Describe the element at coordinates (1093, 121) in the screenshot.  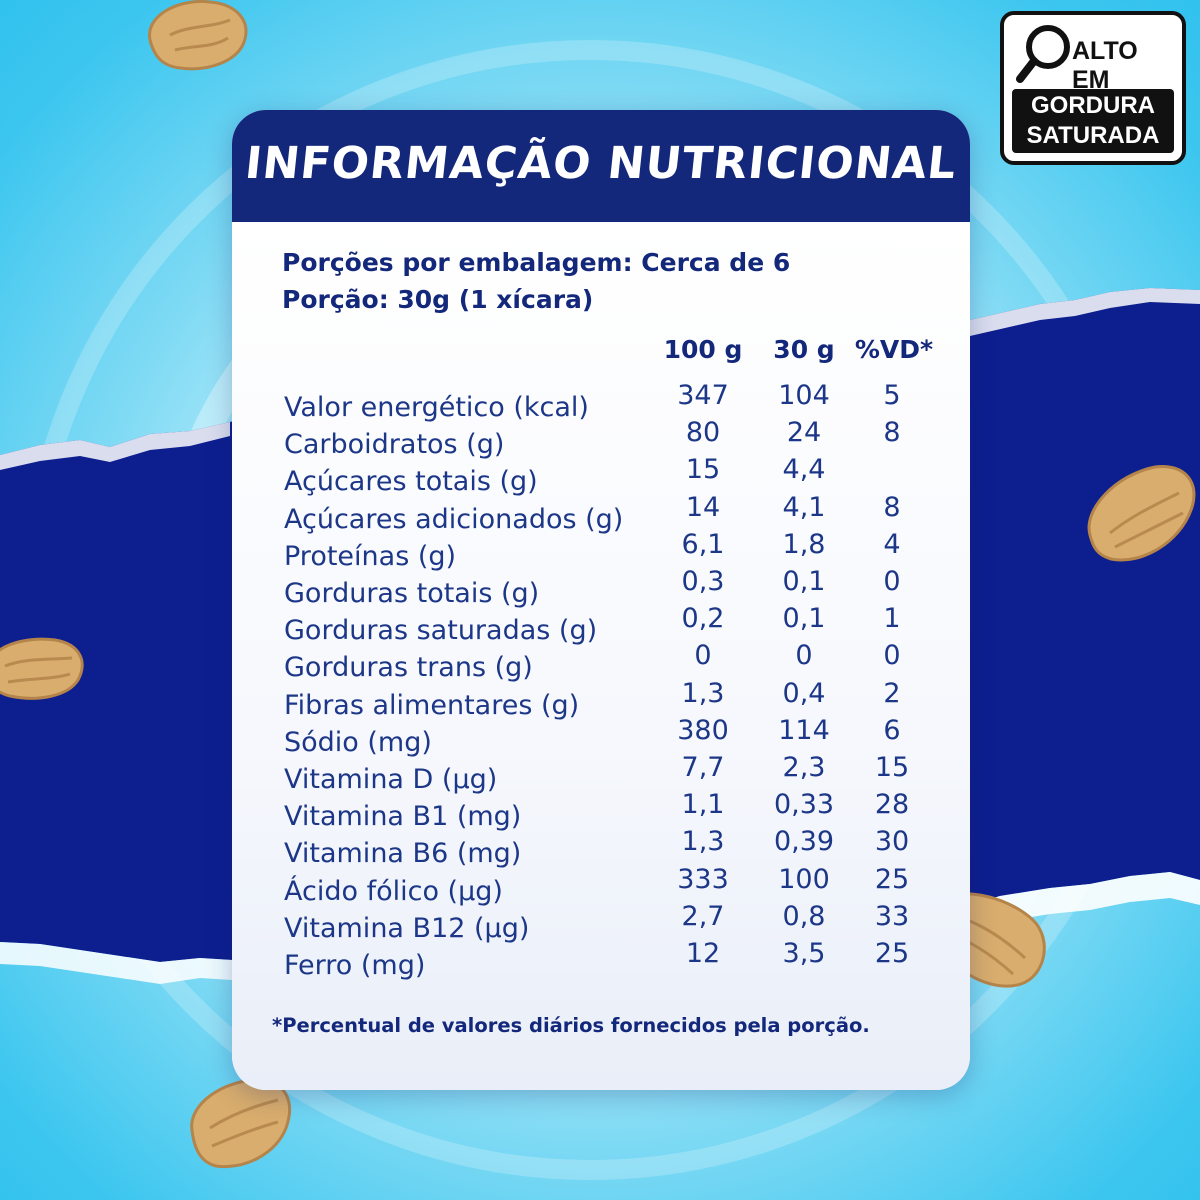
I see `badge-bottom-panel: GORDURA SATURADA` at that location.